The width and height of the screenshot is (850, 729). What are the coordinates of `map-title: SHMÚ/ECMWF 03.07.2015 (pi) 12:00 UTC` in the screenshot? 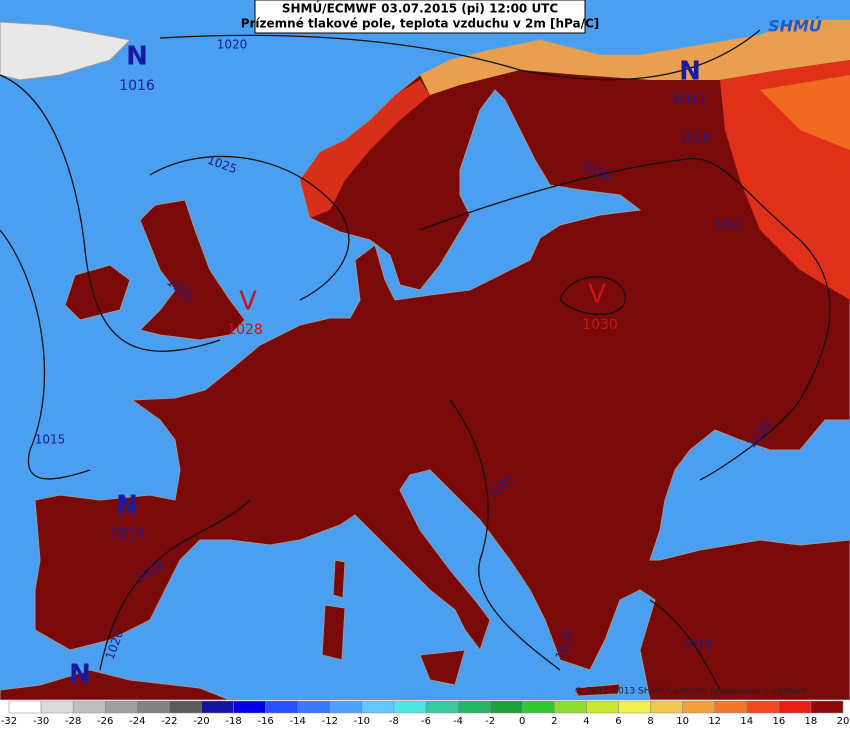 It's located at (420, 8).